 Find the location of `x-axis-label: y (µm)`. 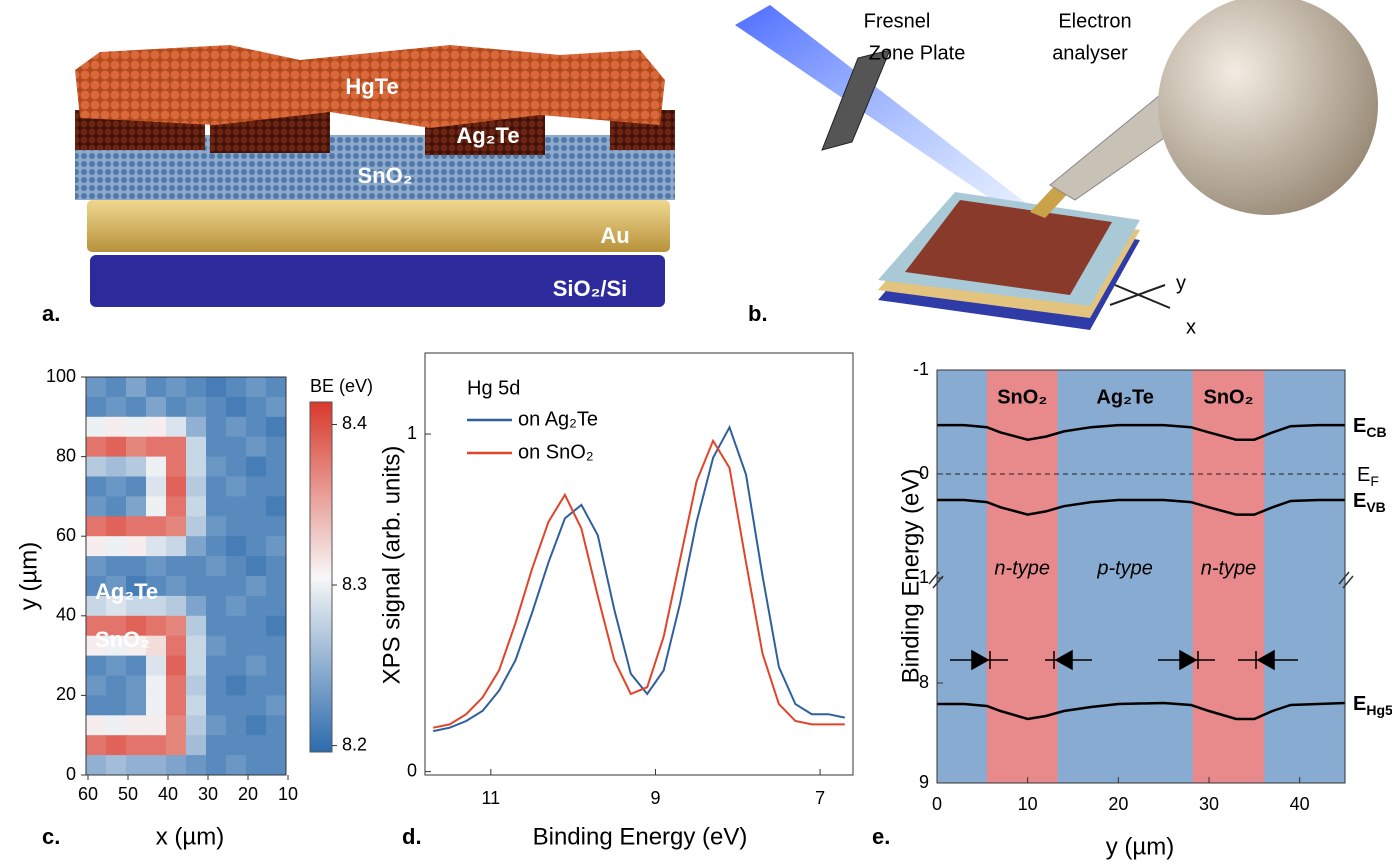

x-axis-label: y (µm) is located at coordinates (1140, 846).